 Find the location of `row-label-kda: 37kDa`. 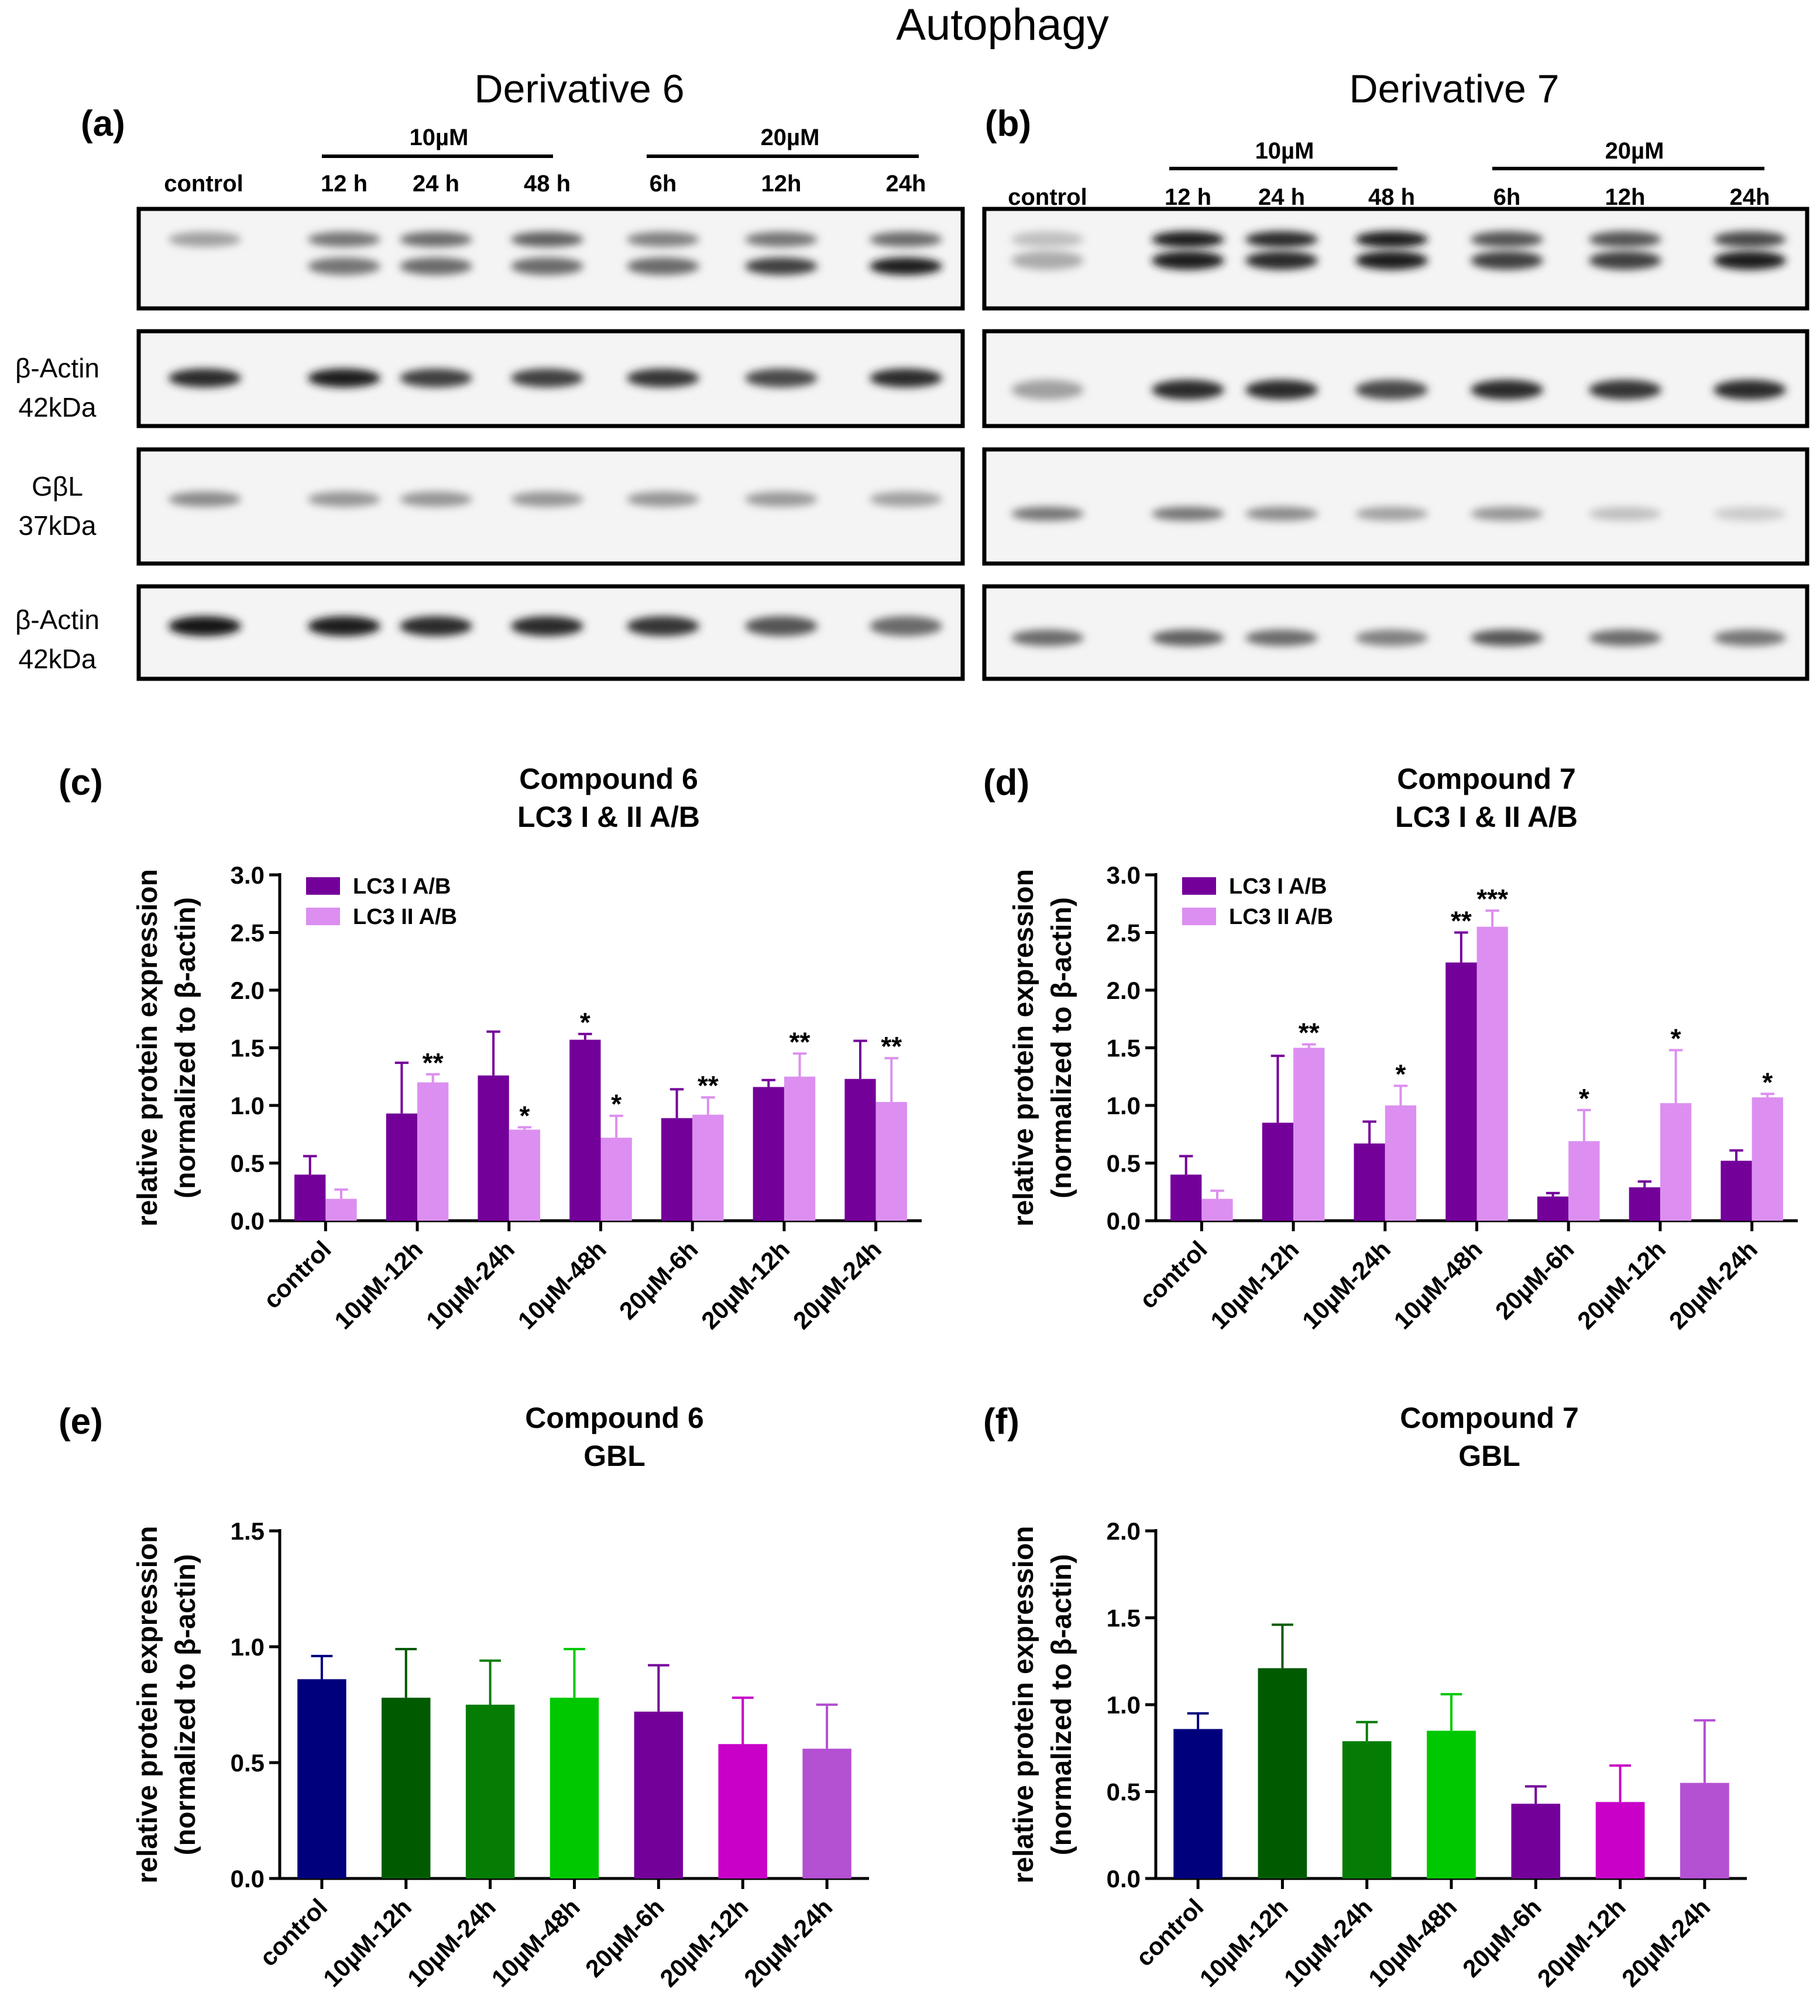

row-label-kda: 37kDa is located at coordinates (58, 525).